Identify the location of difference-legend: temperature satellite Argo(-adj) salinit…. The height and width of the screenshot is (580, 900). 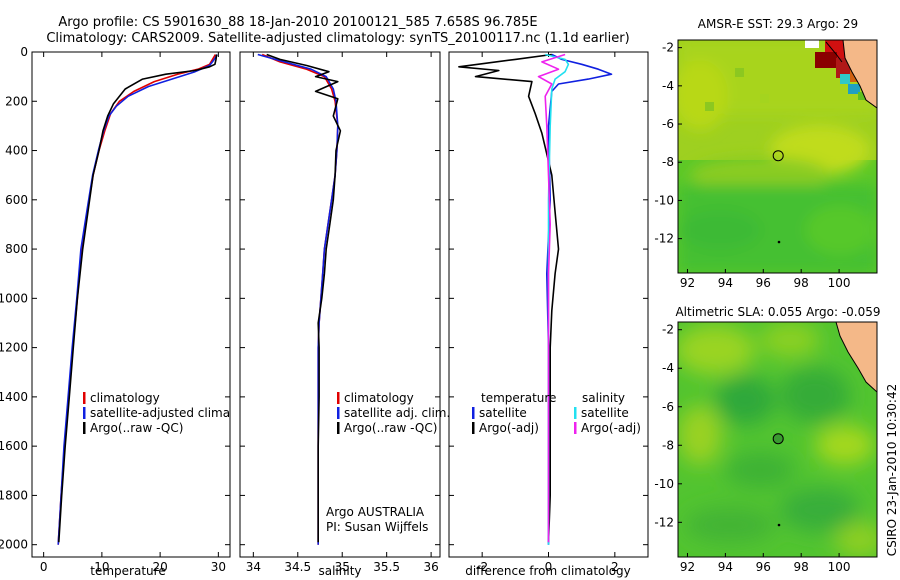
(556, 413).